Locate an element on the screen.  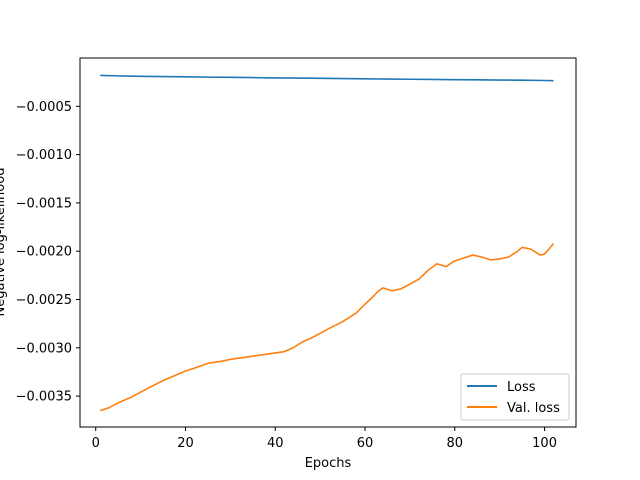
x-tick-label: 0 is located at coordinates (96, 443).